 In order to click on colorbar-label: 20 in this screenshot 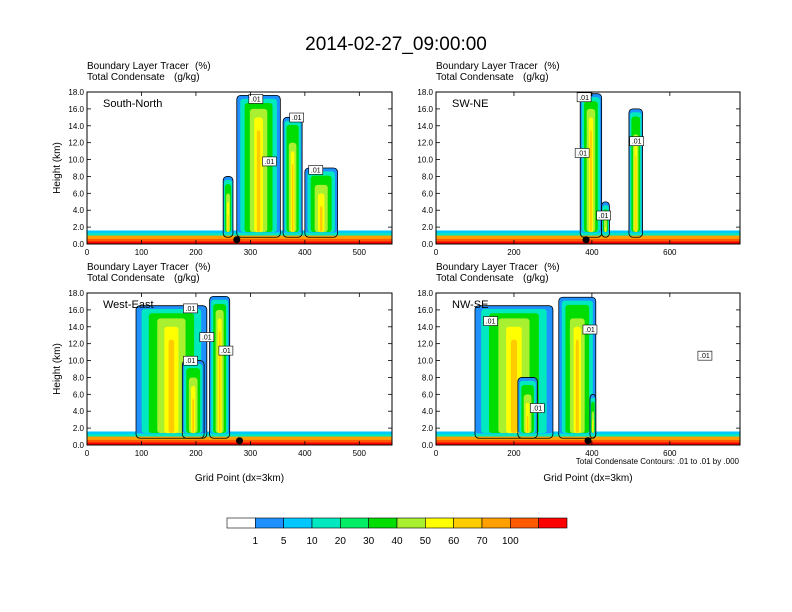, I will do `click(341, 541)`.